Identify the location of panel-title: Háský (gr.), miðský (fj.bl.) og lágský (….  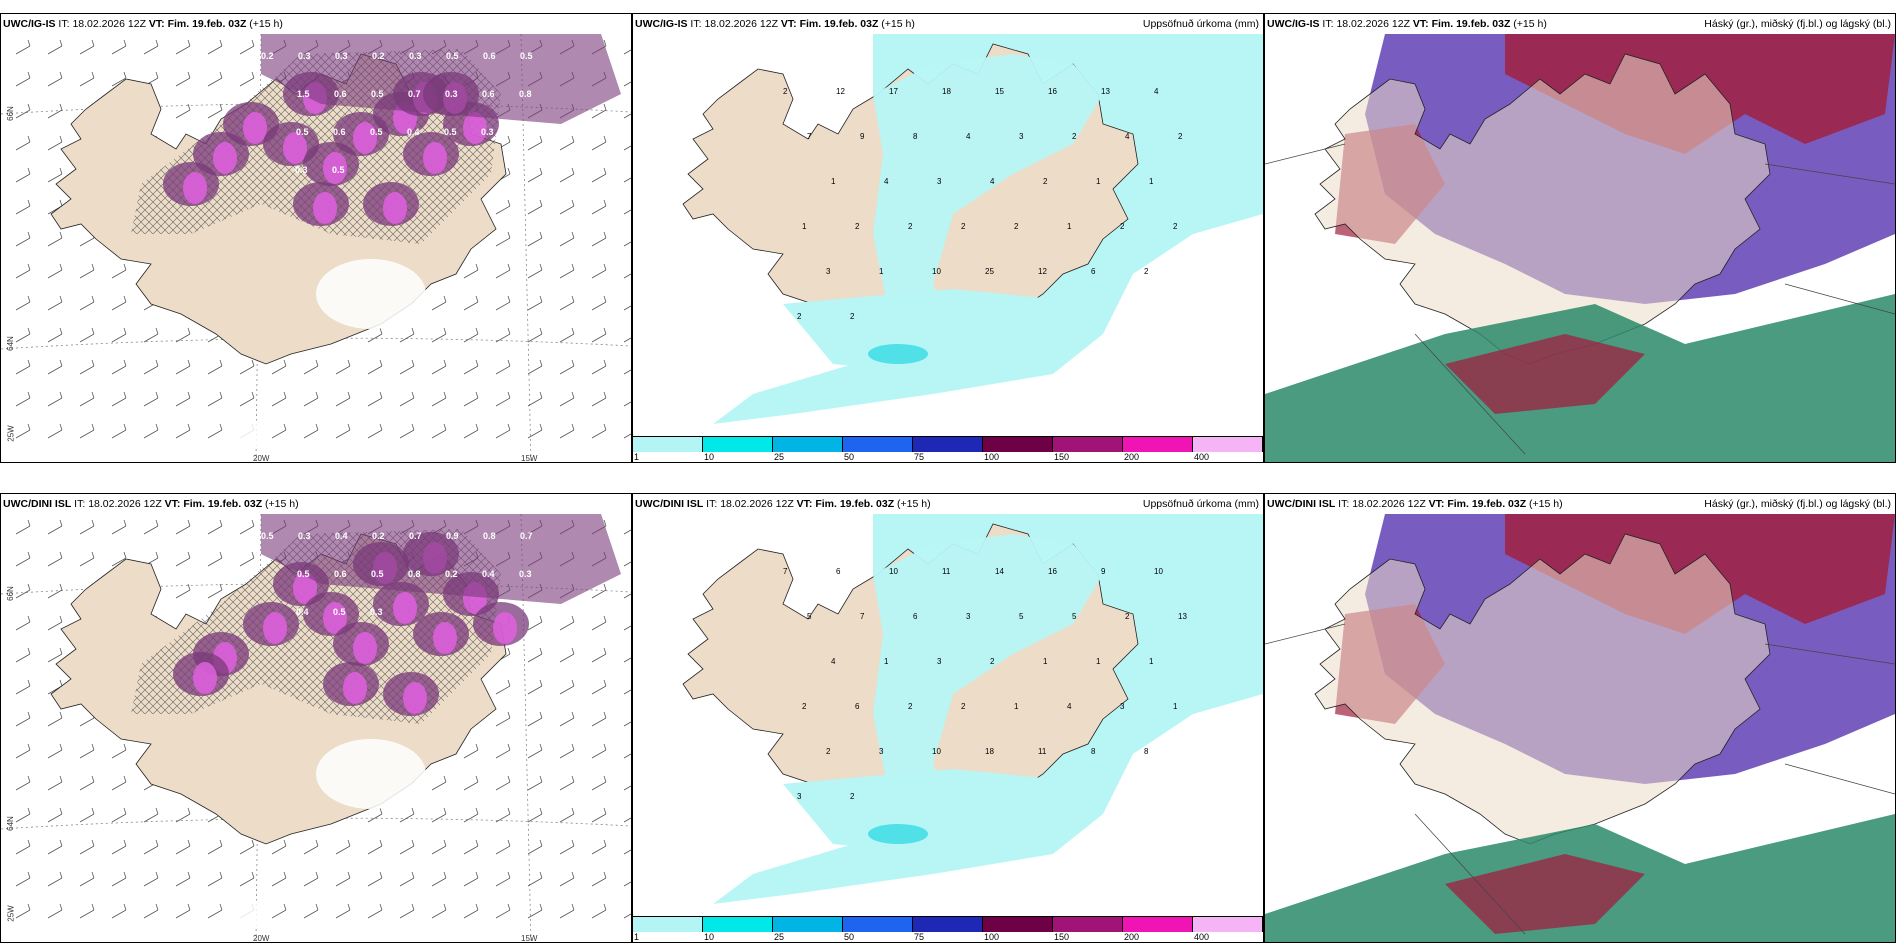
(1797, 504).